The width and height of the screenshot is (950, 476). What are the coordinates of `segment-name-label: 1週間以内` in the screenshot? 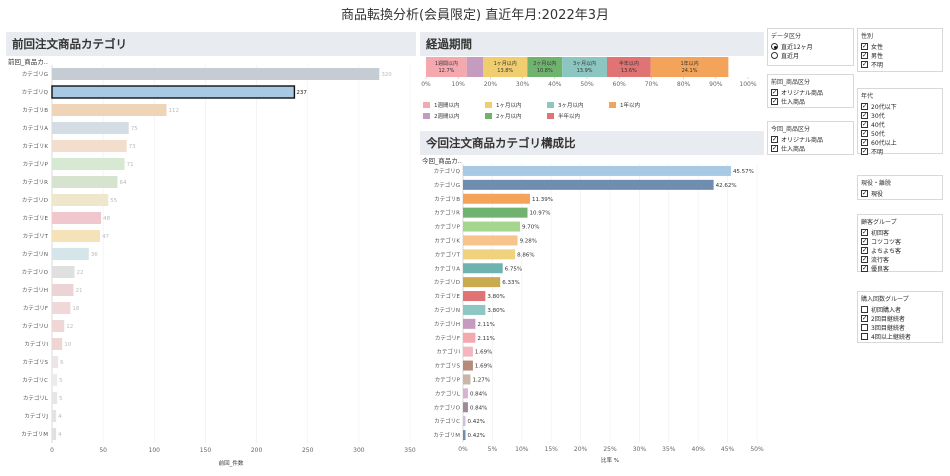 It's located at (446, 63).